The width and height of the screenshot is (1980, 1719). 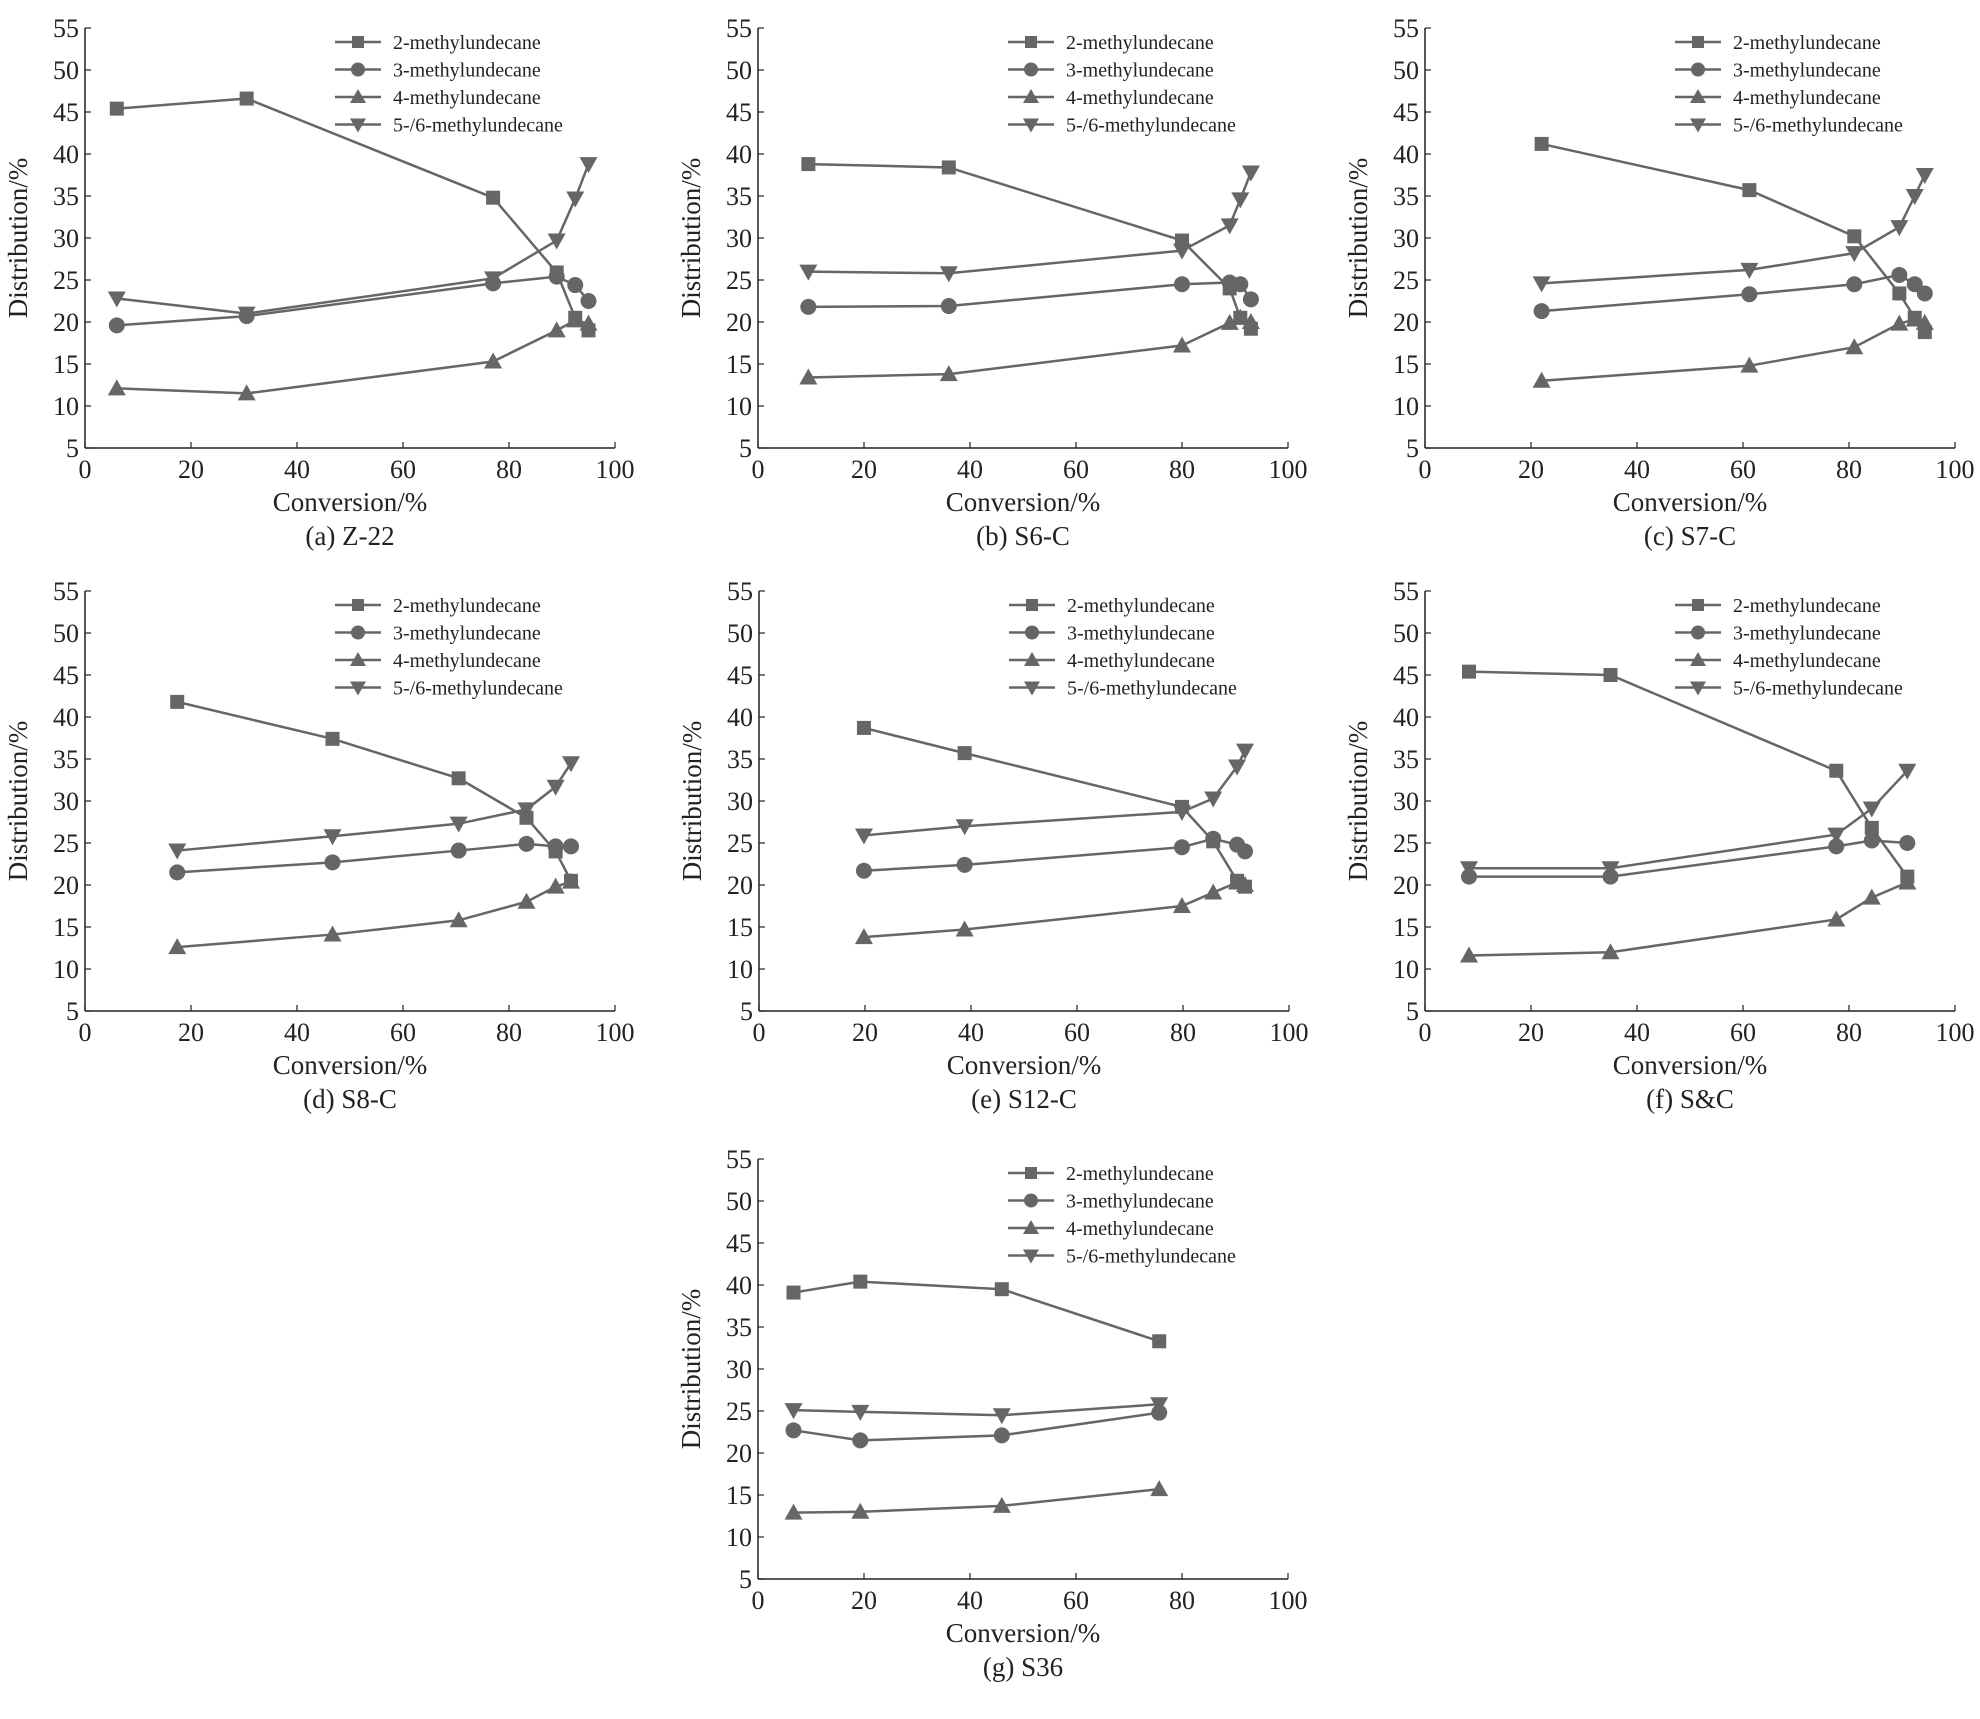 I want to click on x-tick-label: 40, so click(x=297, y=469).